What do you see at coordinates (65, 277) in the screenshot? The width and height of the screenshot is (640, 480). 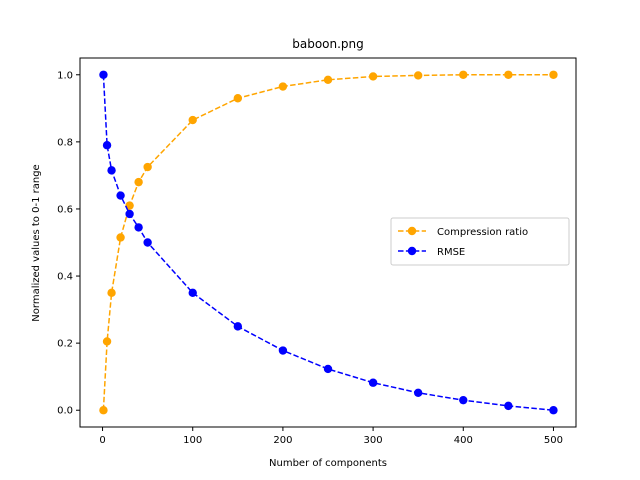 I see `y-tick-label: 0.4` at bounding box center [65, 277].